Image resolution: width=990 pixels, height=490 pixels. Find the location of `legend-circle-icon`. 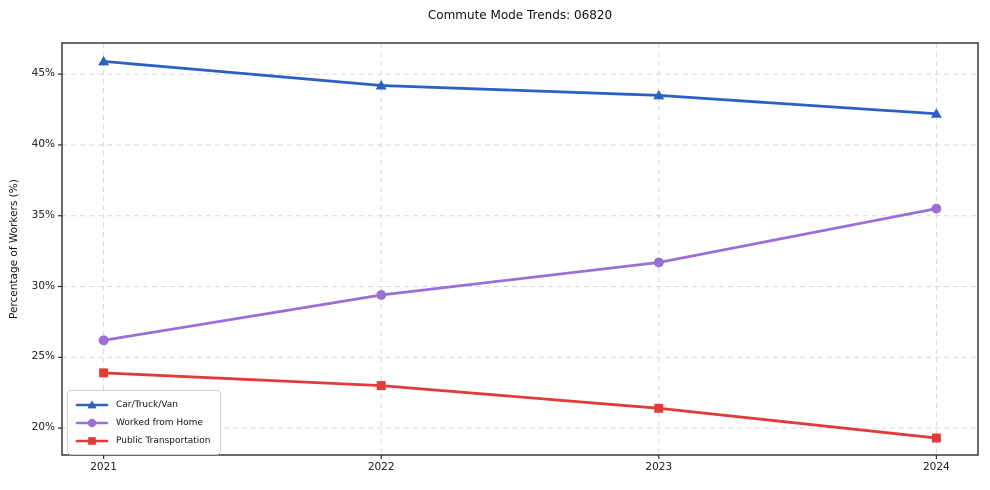

legend-circle-icon is located at coordinates (92, 422).